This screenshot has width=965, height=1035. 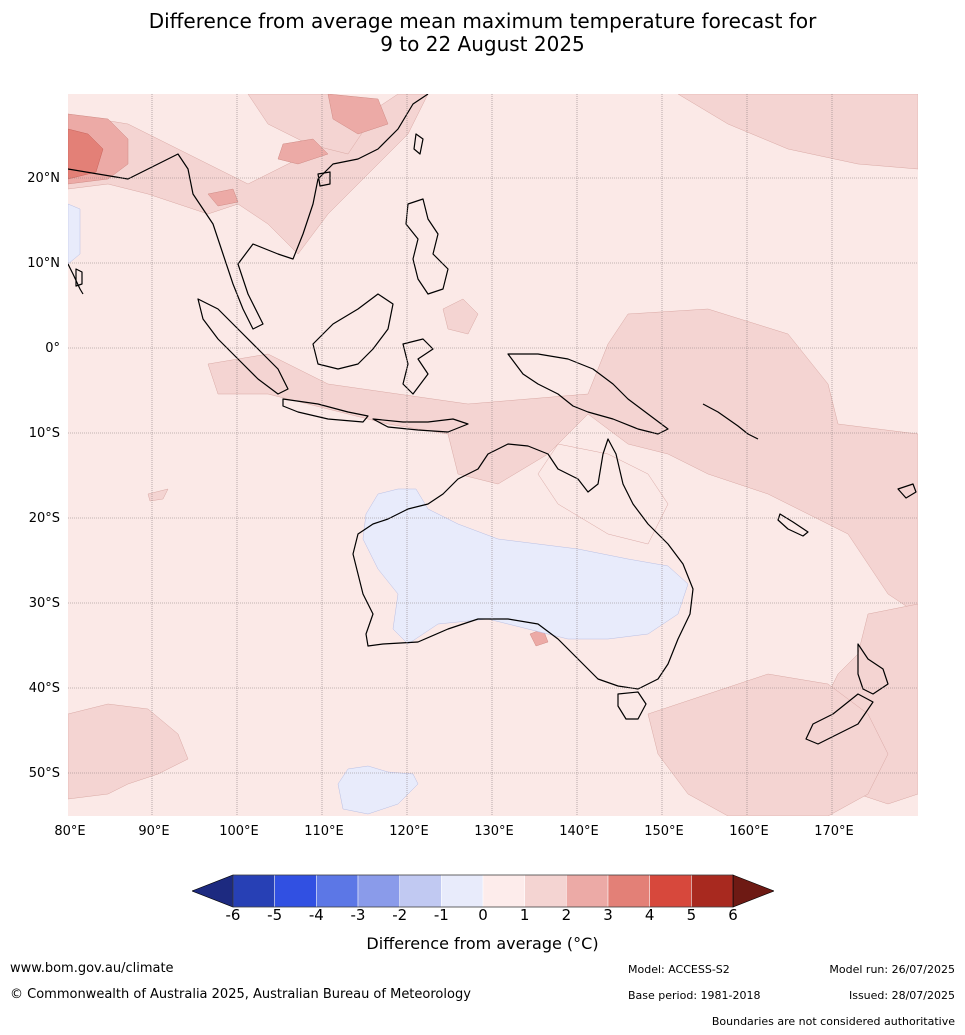 I want to click on colorbar-arrow-high, so click(x=753, y=891).